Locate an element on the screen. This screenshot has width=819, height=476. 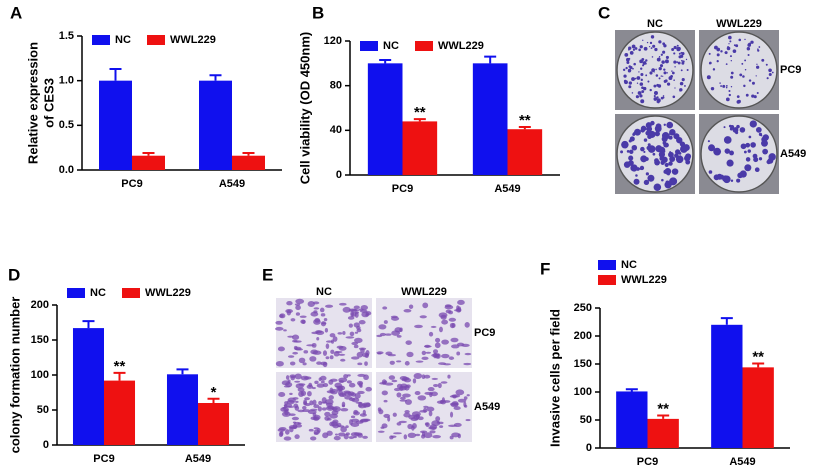
legend-label: WWL229 is located at coordinates (193, 40).